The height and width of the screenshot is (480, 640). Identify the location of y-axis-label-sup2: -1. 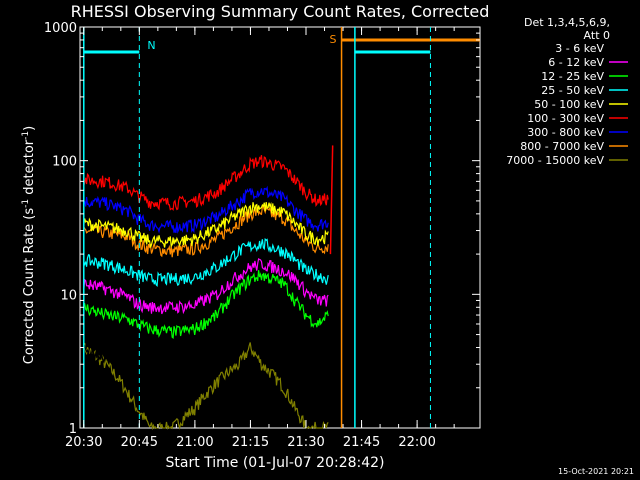
(26, 135).